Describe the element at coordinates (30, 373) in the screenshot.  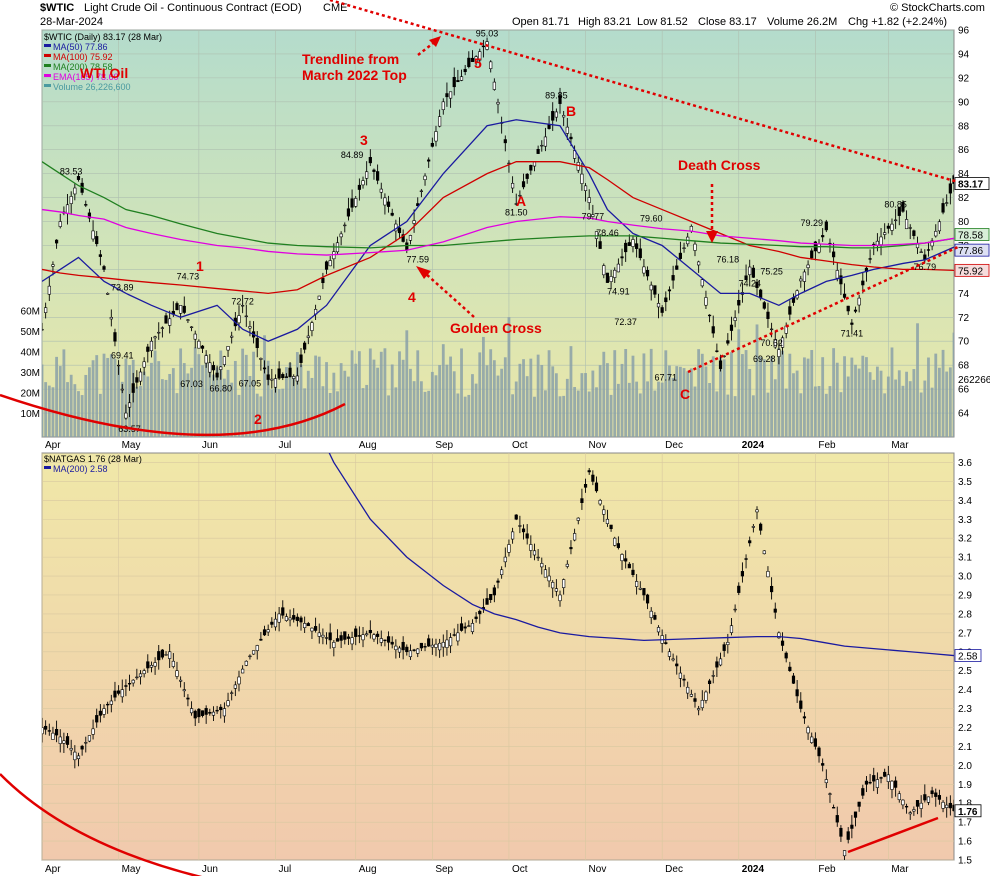
I see `volume-tick-label: 30M` at that location.